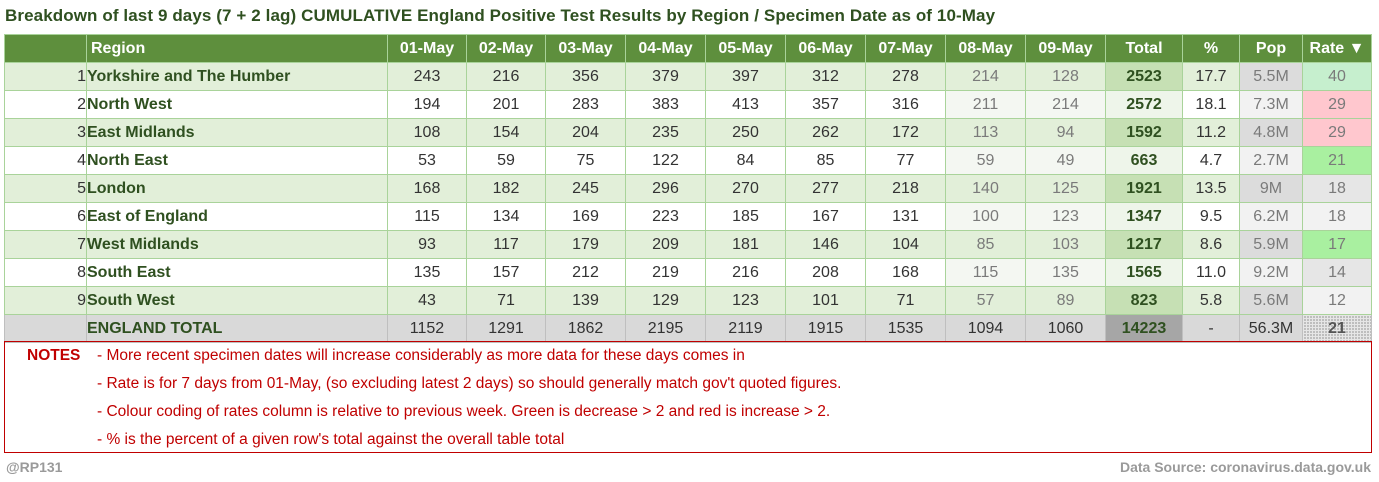 Image resolution: width=1379 pixels, height=482 pixels. What do you see at coordinates (1271, 272) in the screenshot?
I see `pop-cell: 9.2M` at bounding box center [1271, 272].